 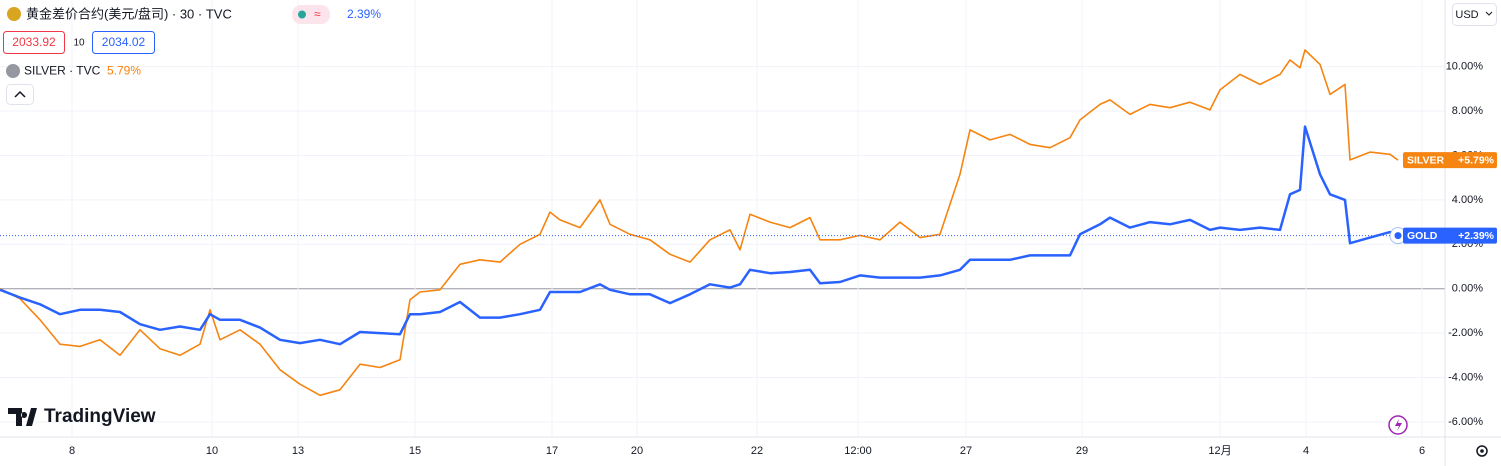 I want to click on spread: 10, so click(x=79, y=43).